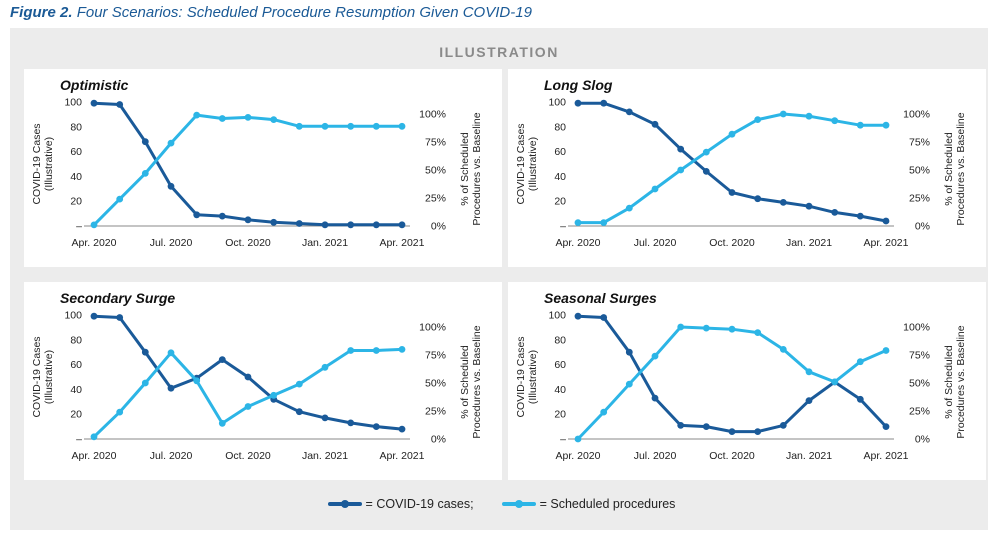 The height and width of the screenshot is (538, 1003). Describe the element at coordinates (435, 199) in the screenshot. I see `right-tick-label: 25%` at that location.